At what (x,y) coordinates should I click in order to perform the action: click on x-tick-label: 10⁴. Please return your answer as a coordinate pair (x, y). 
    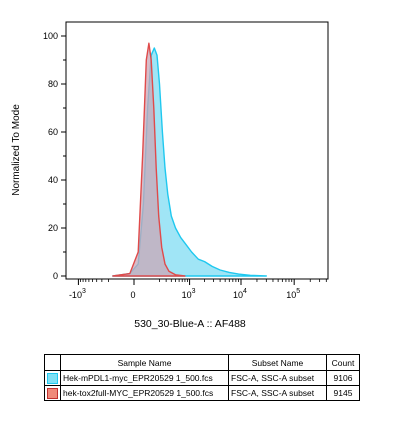
    Looking at the image, I should click on (240, 294).